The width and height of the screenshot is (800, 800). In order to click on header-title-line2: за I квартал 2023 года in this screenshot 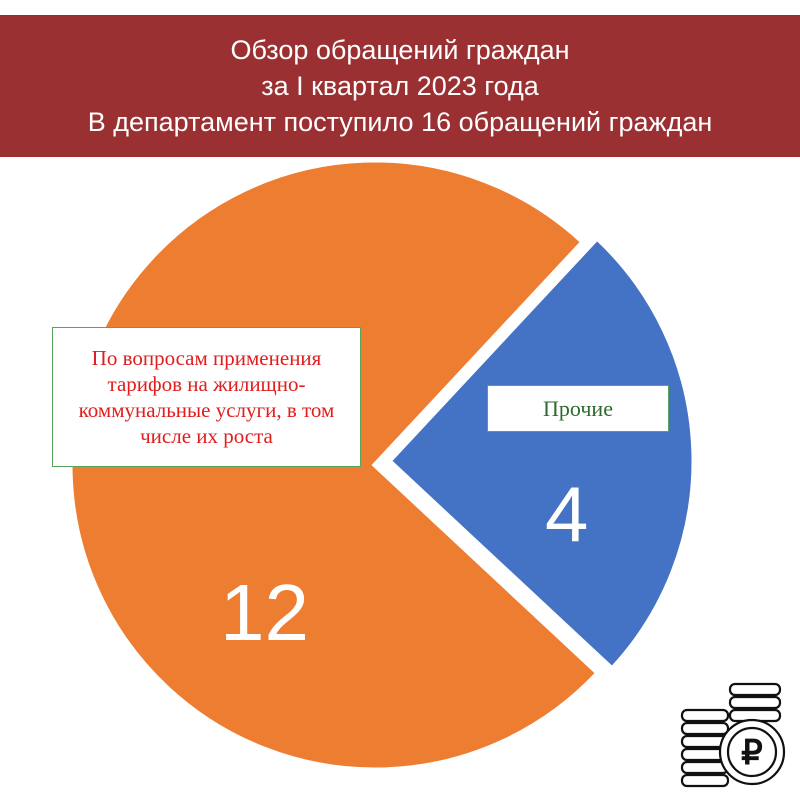, I will do `click(400, 86)`.